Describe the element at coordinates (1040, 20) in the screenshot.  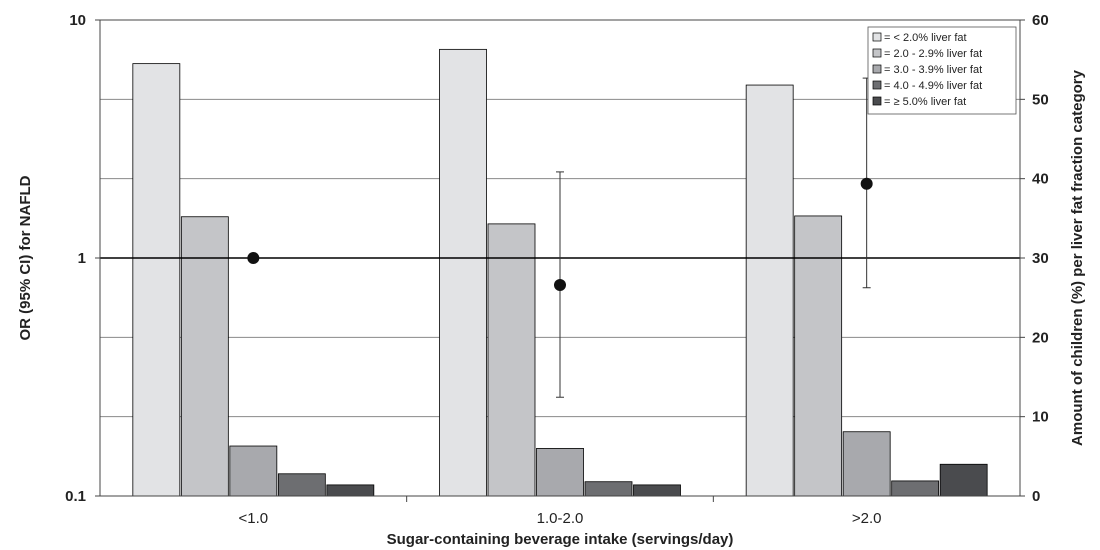
I see `right-tick-label: 60` at that location.